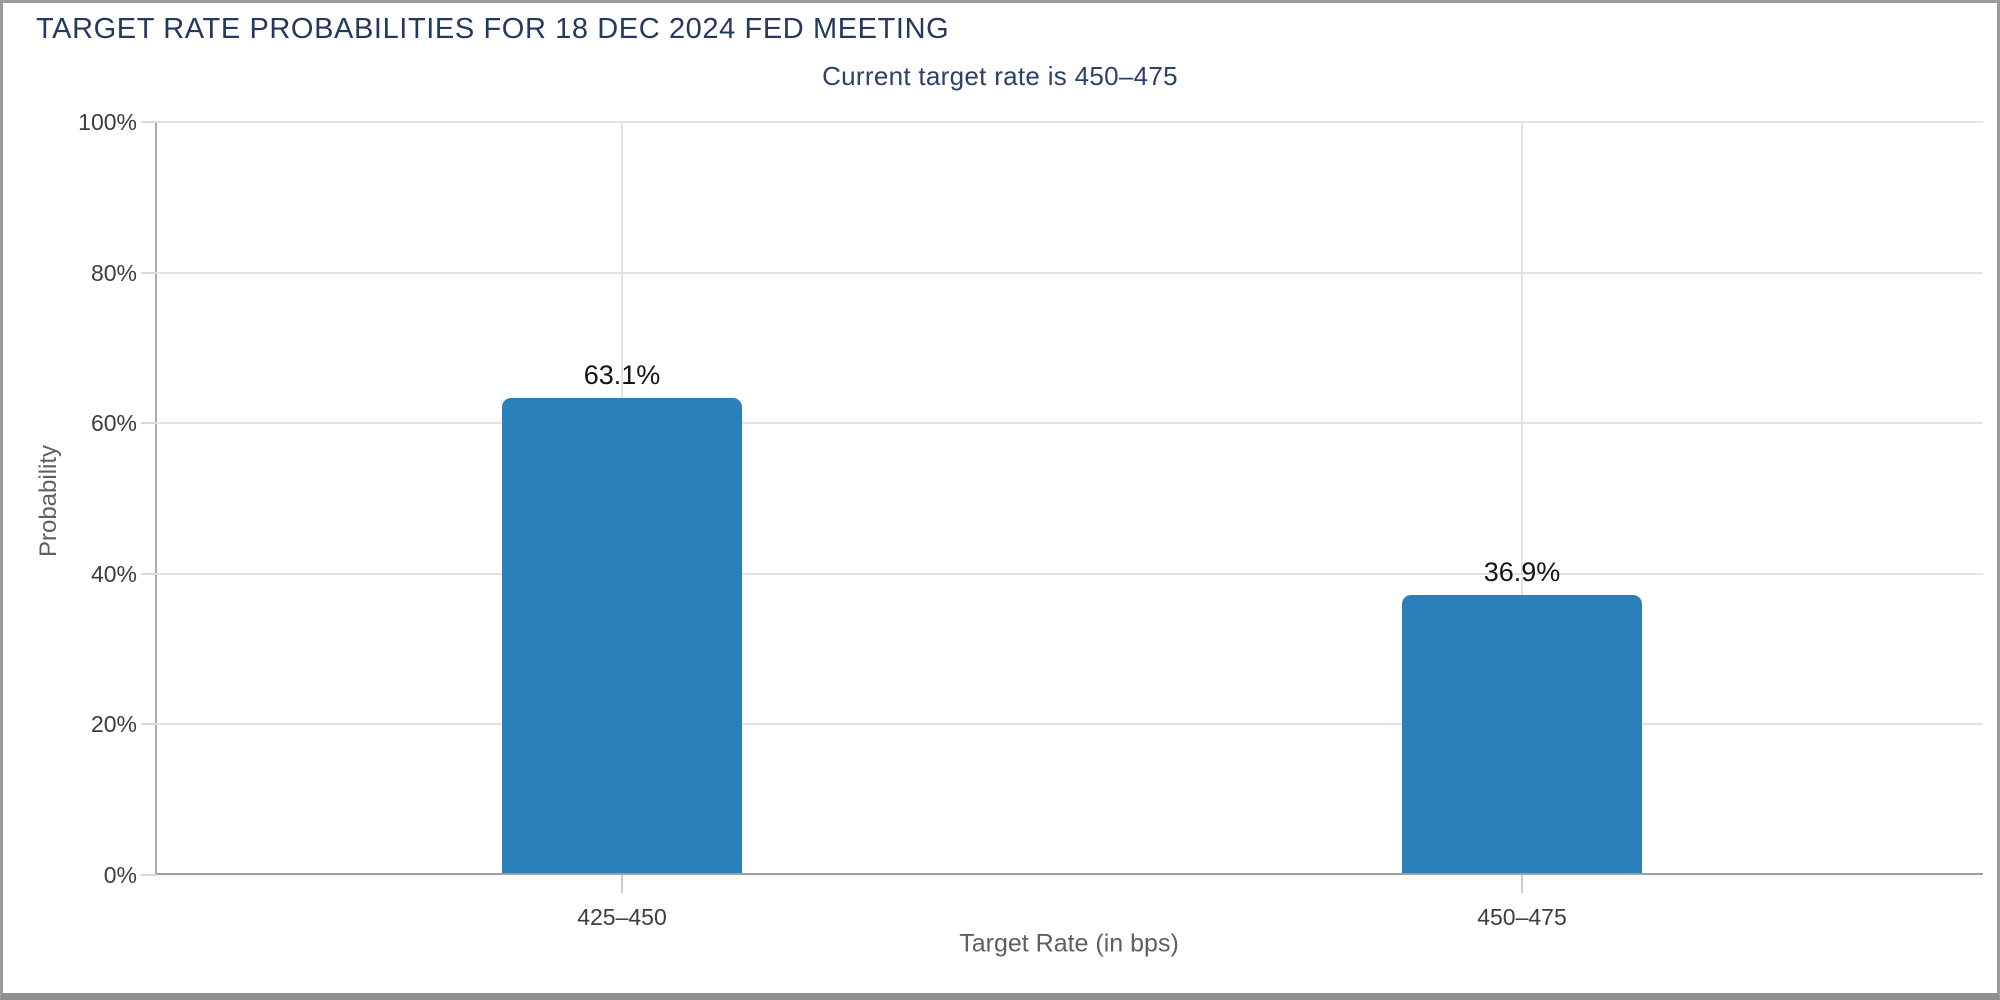 This screenshot has width=2000, height=1000. Describe the element at coordinates (1522, 917) in the screenshot. I see `x-tick-label: 450–475` at that location.